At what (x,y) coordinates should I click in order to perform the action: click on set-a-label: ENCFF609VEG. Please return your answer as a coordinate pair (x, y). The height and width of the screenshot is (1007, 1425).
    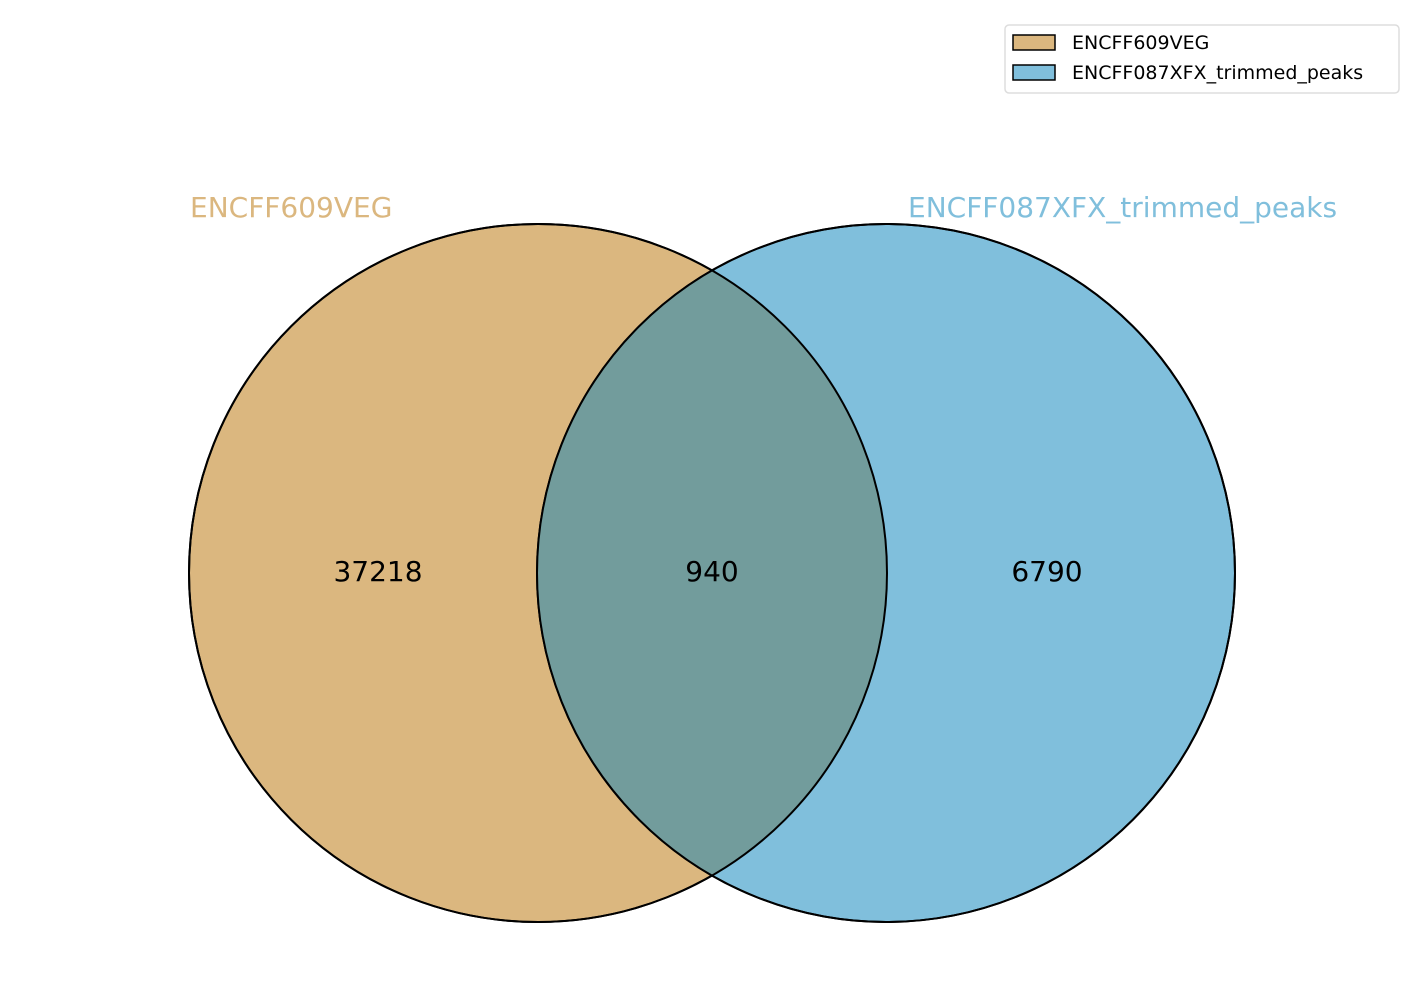
    Looking at the image, I should click on (291, 207).